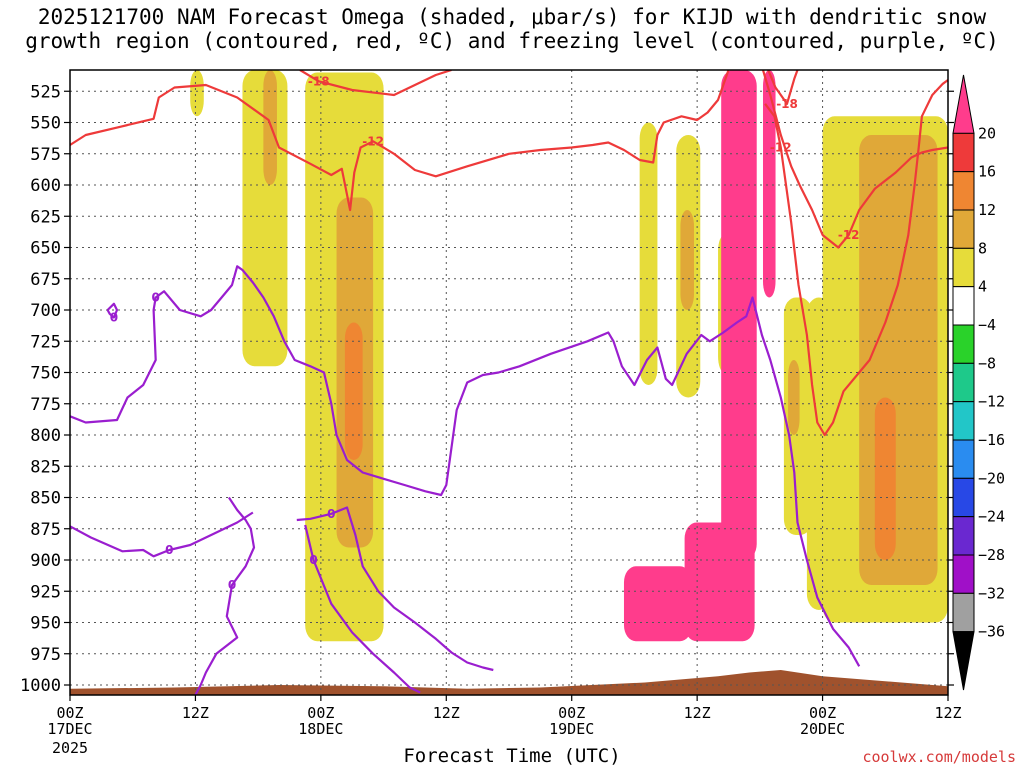 This screenshot has height=768, width=1024. I want to click on colorbar-label: 8, so click(982, 248).